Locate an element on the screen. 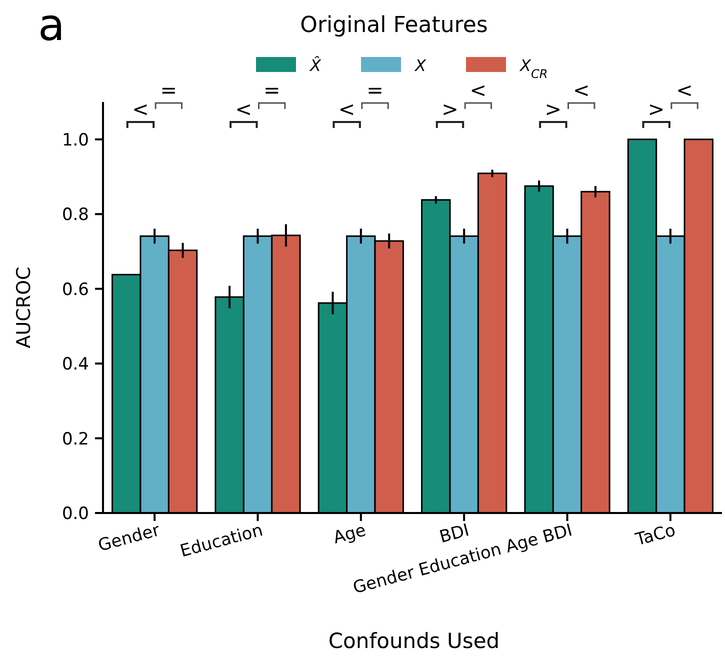  y-axis-title: AUCROC is located at coordinates (24, 307).